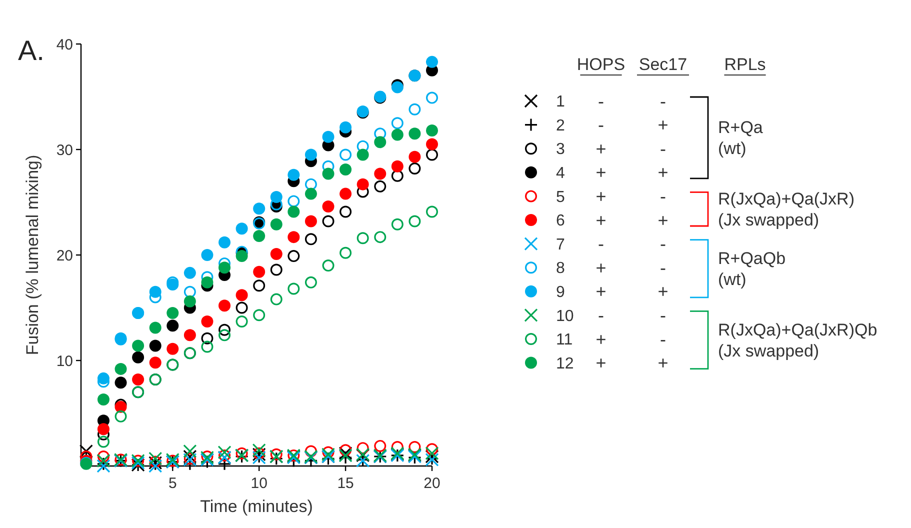 Image resolution: width=911 pixels, height=528 pixels. Describe the element at coordinates (786, 210) in the screenshot. I see `text: R(JxQa)+Qa(JxR) (Jx swapped)` at that location.